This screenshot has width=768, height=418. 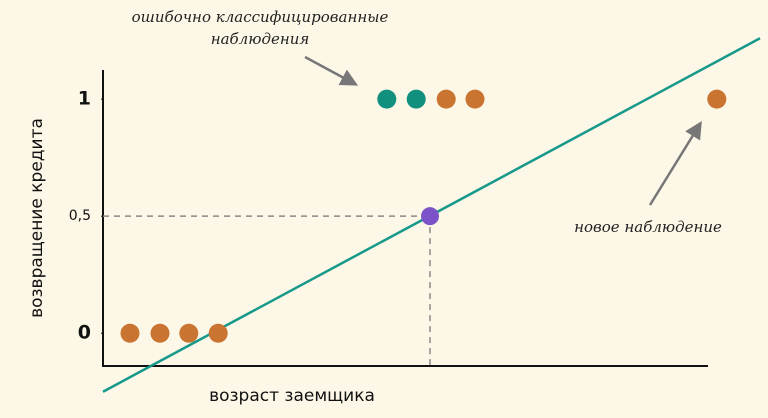 I want to click on x-axis-label: возраст заемщика, so click(x=292, y=396).